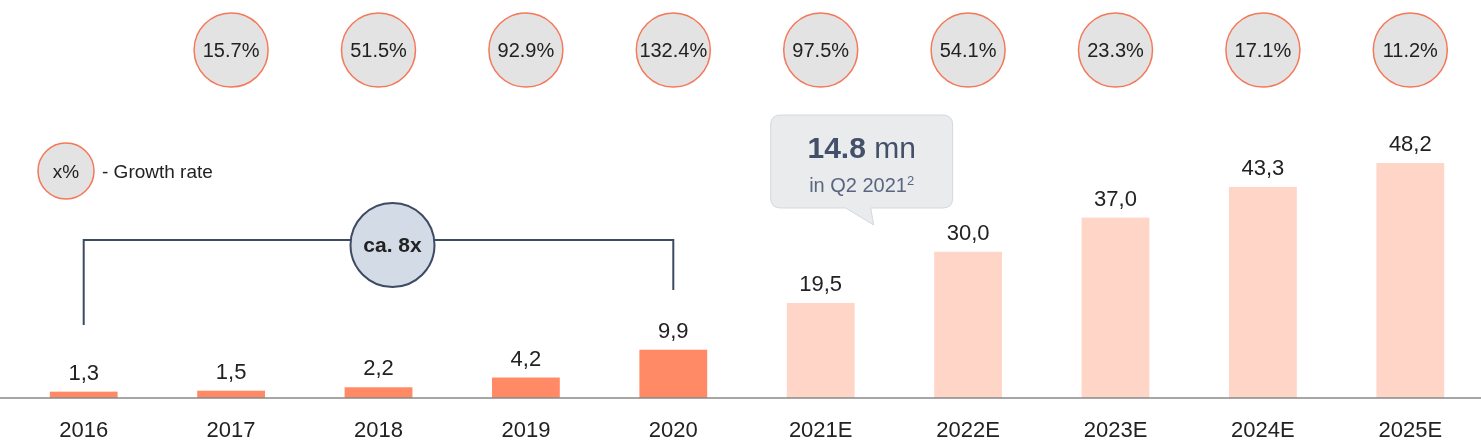  What do you see at coordinates (820, 429) in the screenshot?
I see `x-tick-label: 2021E` at bounding box center [820, 429].